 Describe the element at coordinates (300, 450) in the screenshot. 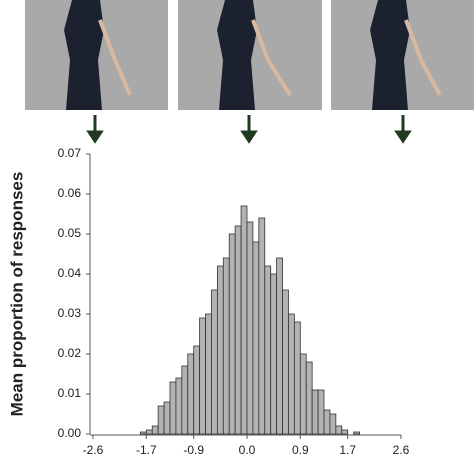

I see `x-tick-label: 0.9` at that location.